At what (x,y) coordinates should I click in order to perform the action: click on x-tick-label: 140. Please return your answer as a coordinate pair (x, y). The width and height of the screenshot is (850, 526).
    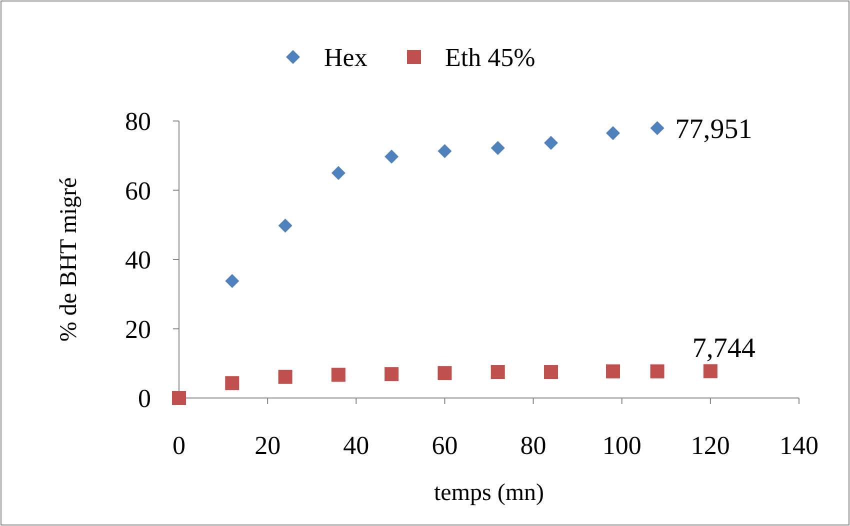
    Looking at the image, I should click on (799, 445).